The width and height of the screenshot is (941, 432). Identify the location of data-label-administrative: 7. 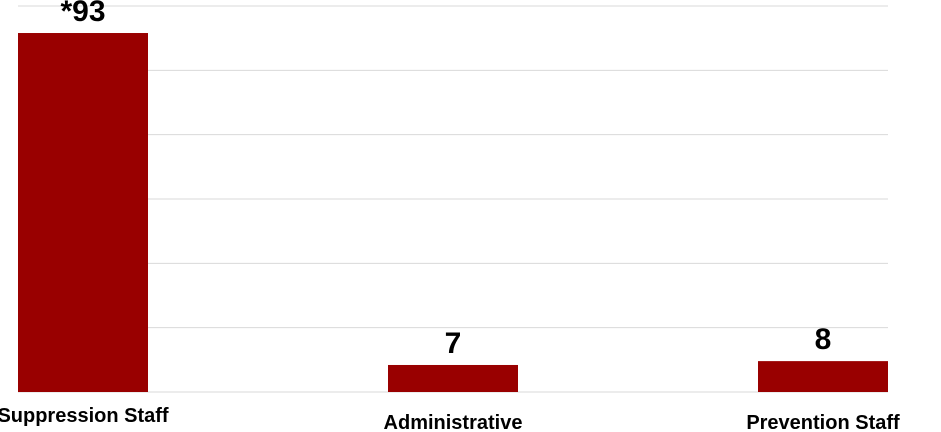
(453, 343).